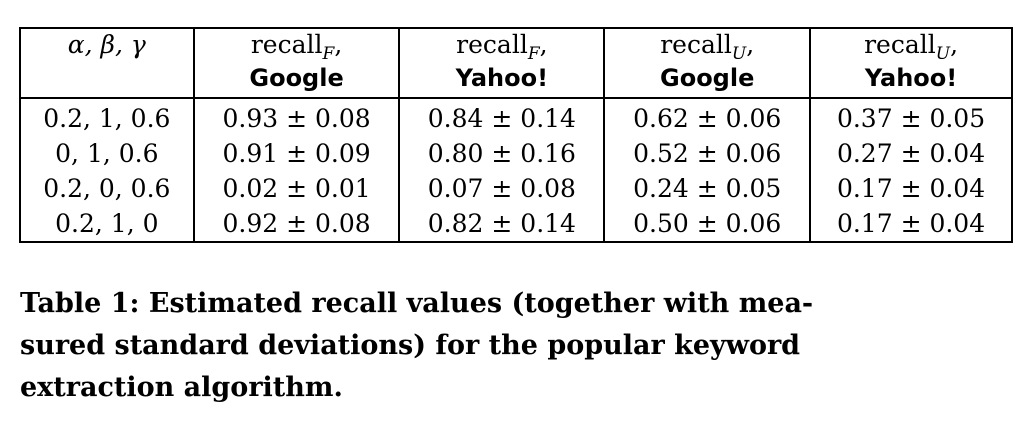 Image resolution: width=1033 pixels, height=428 pixels. I want to click on header-recall-u-yahoo-base: recall, so click(900, 44).